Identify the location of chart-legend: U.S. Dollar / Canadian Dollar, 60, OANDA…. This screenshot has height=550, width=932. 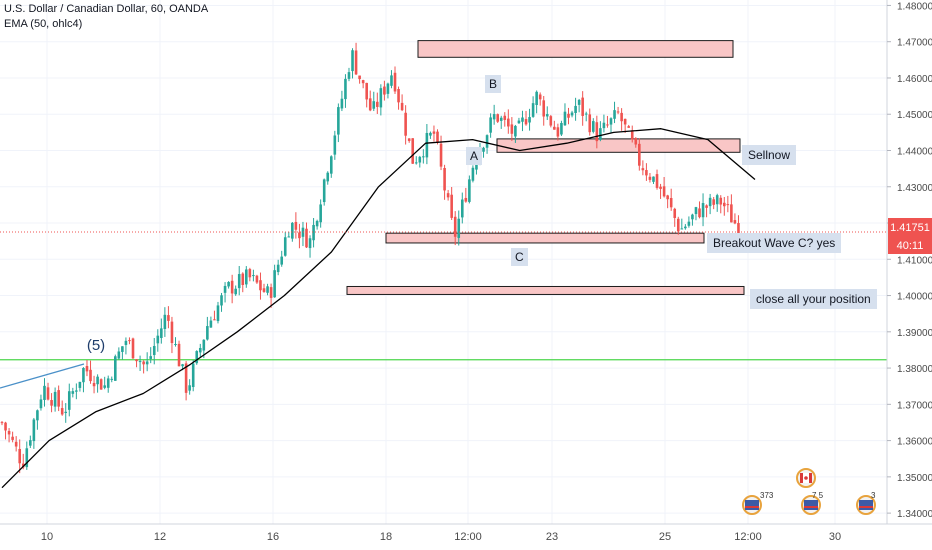
(106, 17).